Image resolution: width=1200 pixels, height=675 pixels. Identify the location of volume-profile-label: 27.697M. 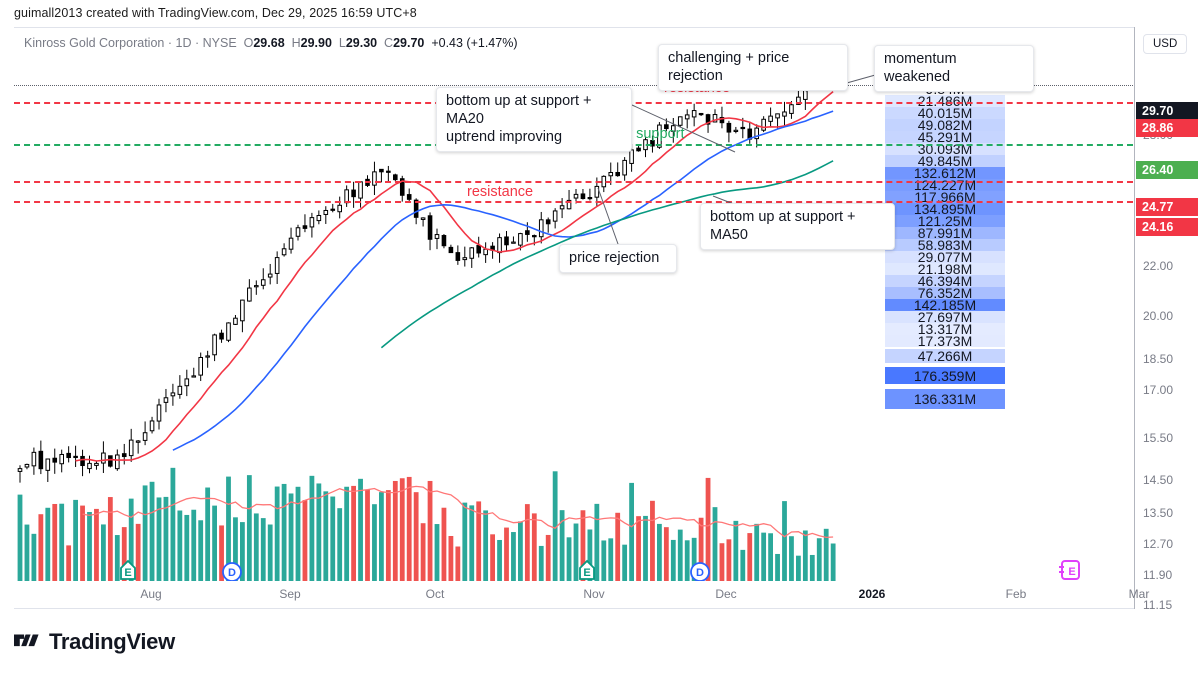
(945, 317).